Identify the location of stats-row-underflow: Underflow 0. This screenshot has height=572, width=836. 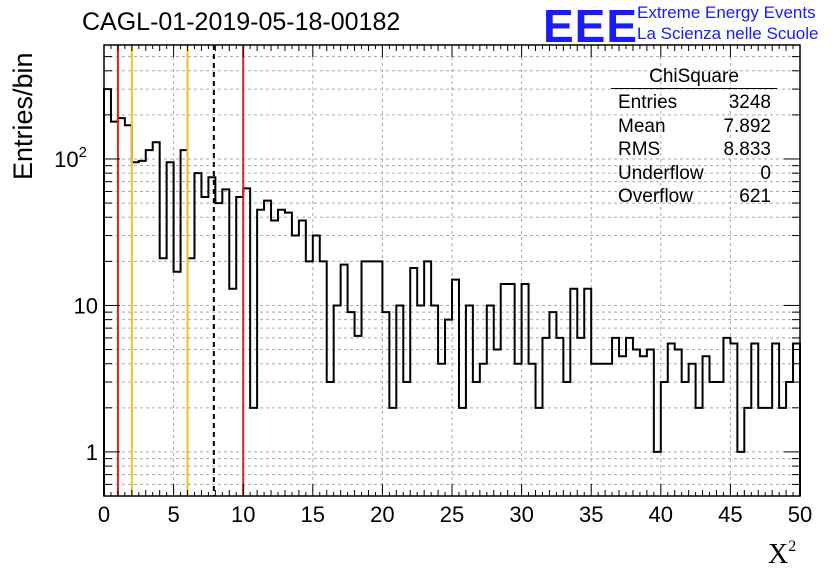
(694, 174).